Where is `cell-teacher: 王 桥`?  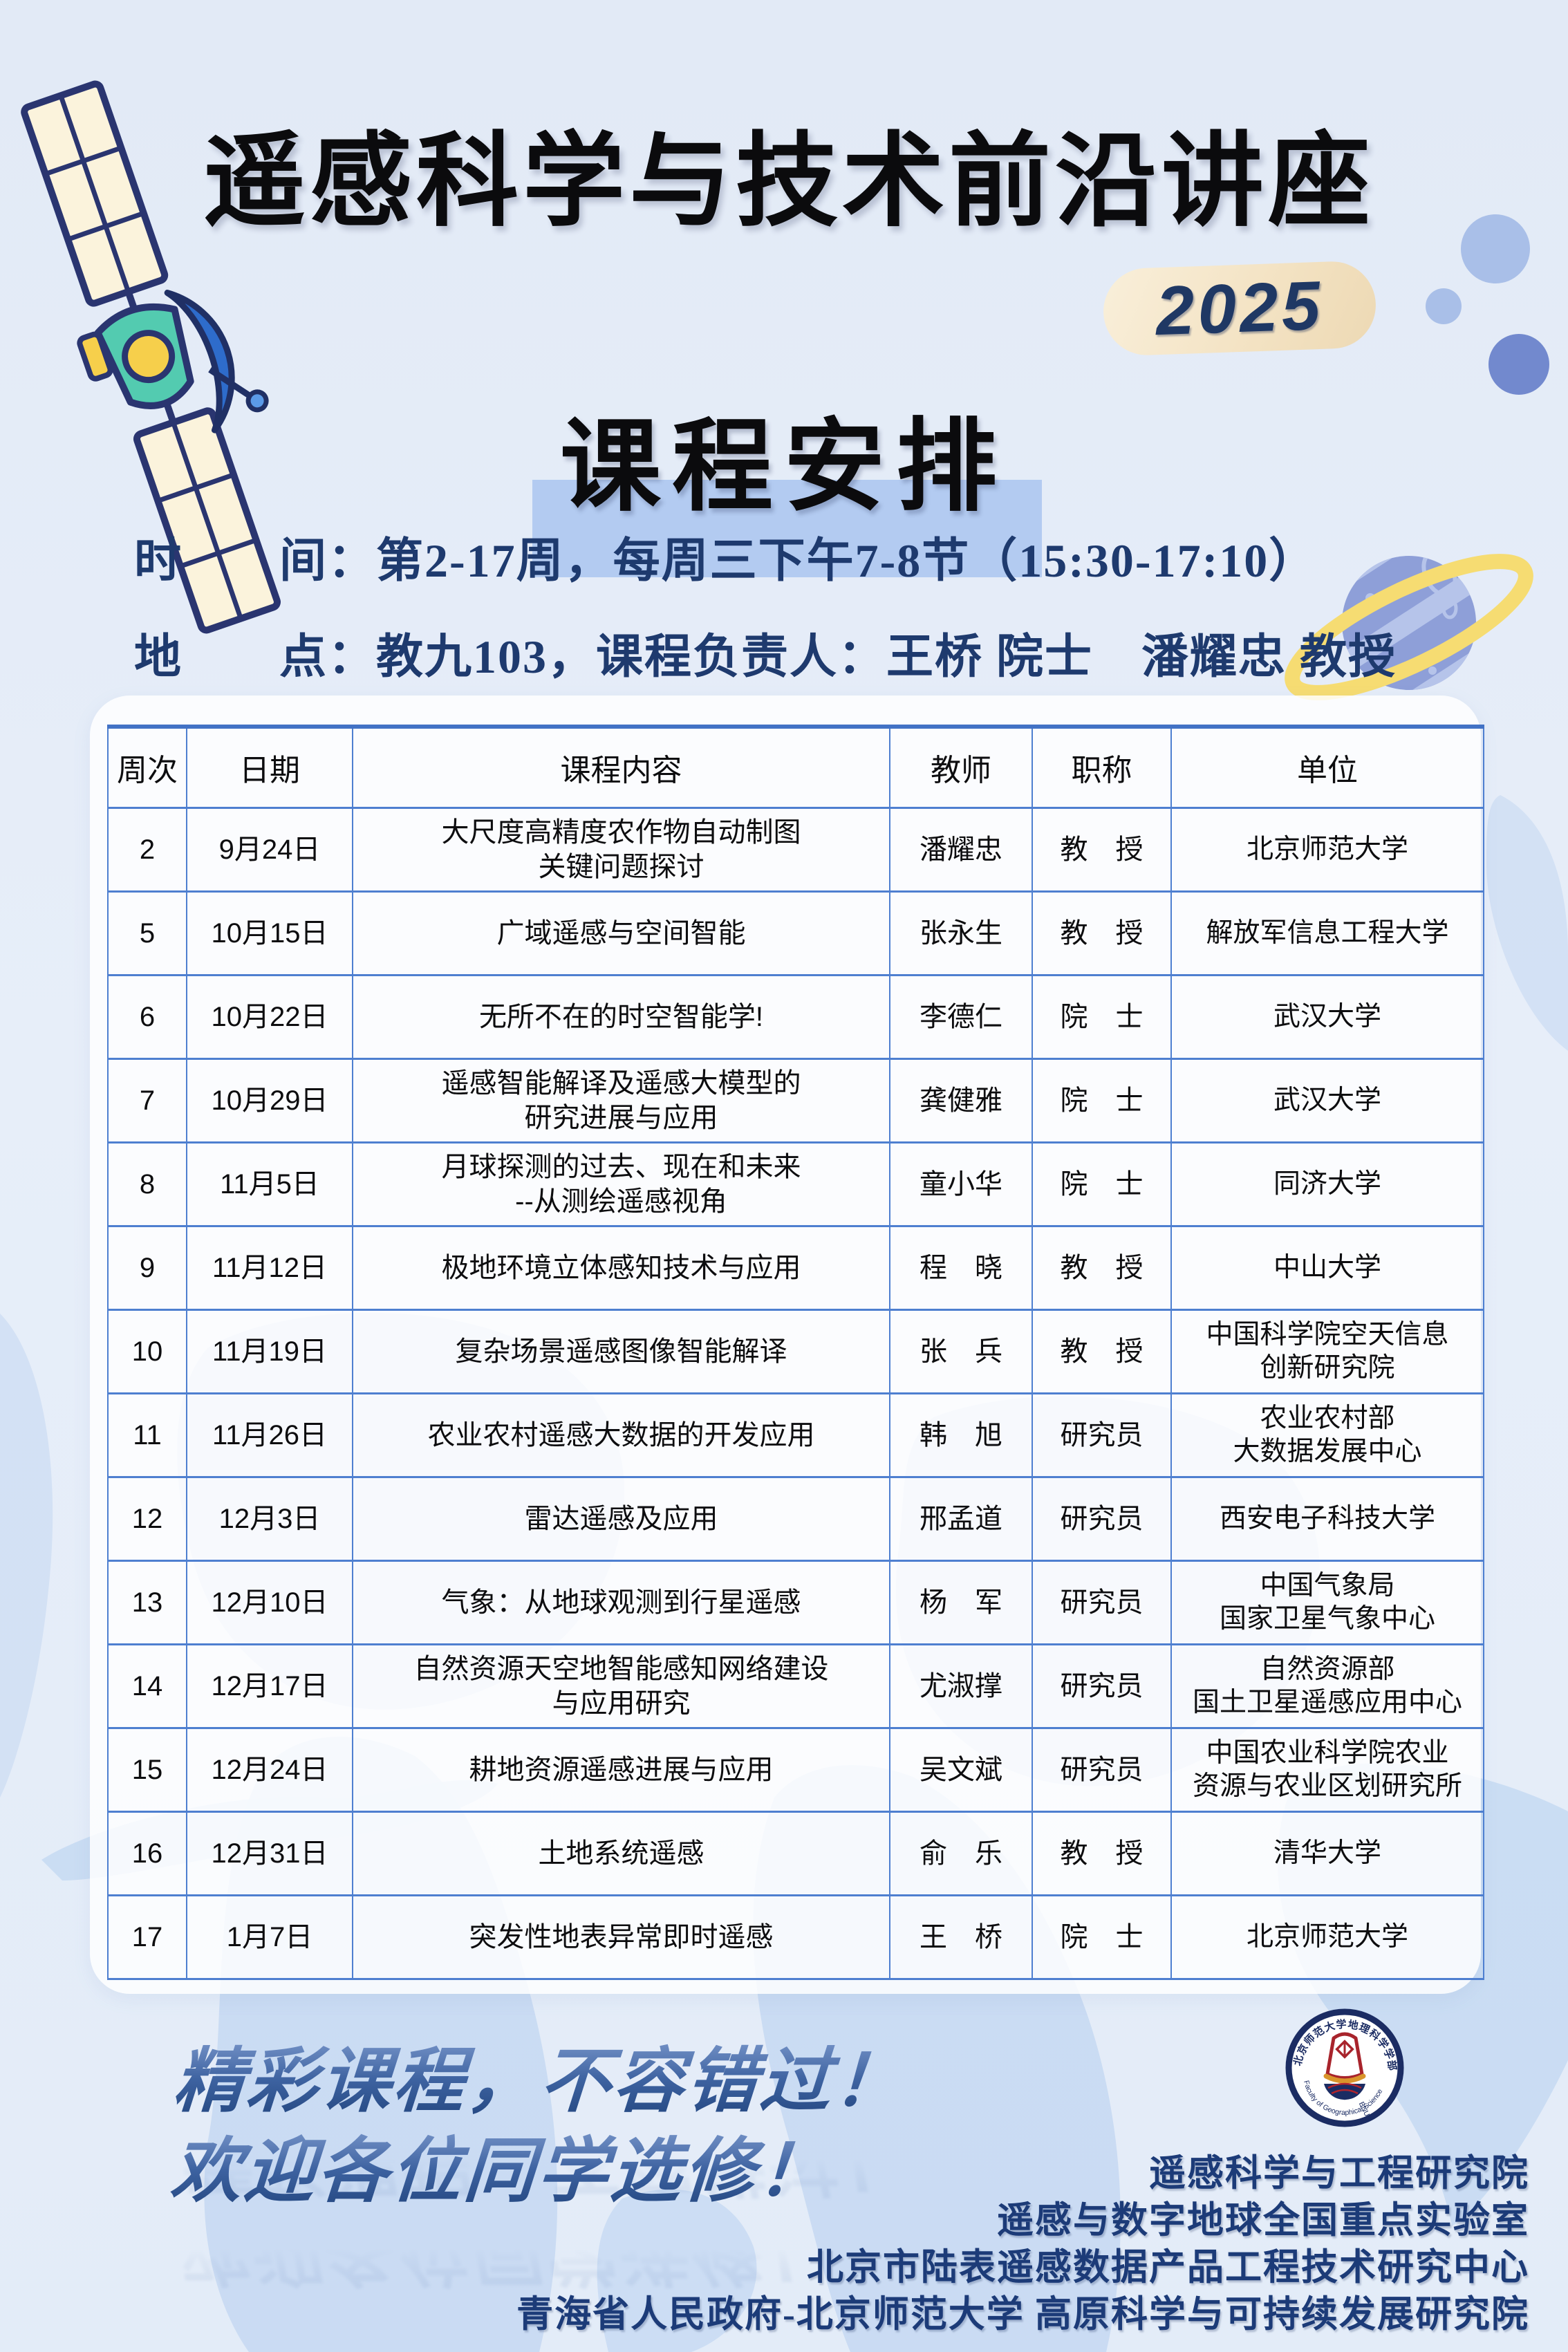 cell-teacher: 王 桥 is located at coordinates (961, 1937).